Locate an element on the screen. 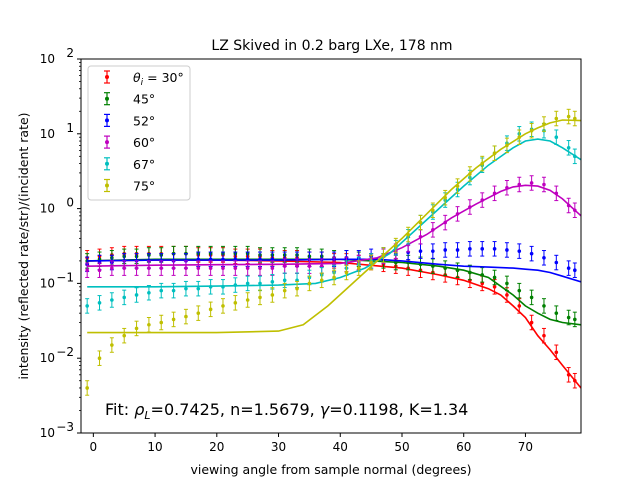  legend-label-symbol: θ is located at coordinates (137, 77).